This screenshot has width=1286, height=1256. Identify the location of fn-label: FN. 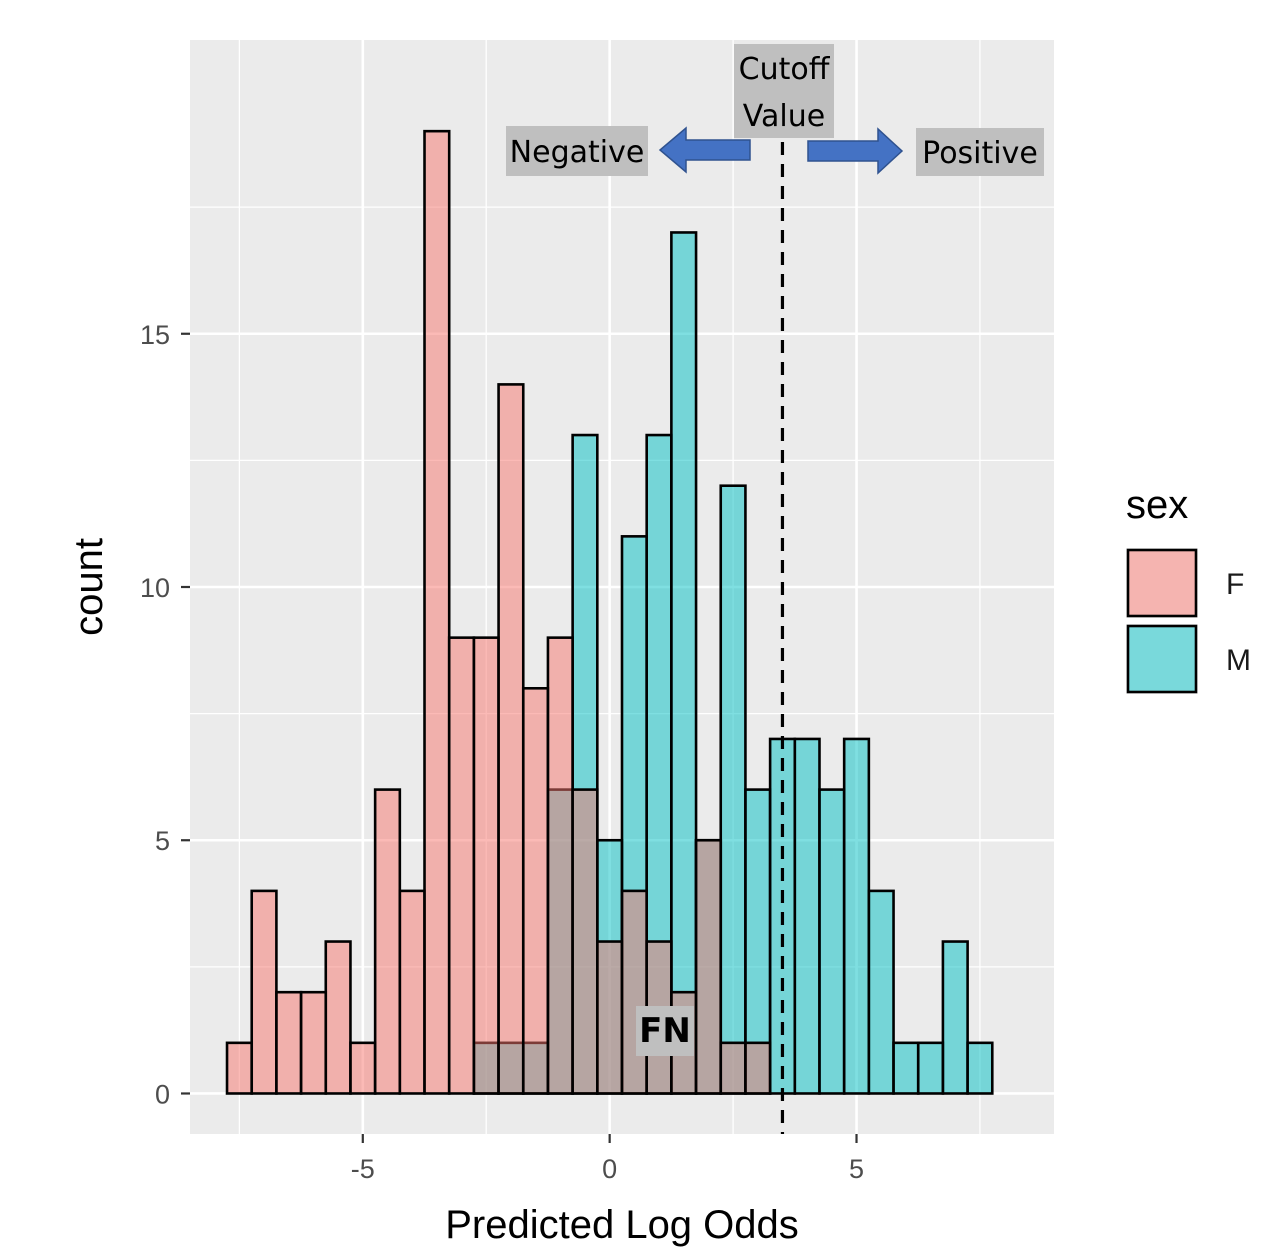
(665, 1031).